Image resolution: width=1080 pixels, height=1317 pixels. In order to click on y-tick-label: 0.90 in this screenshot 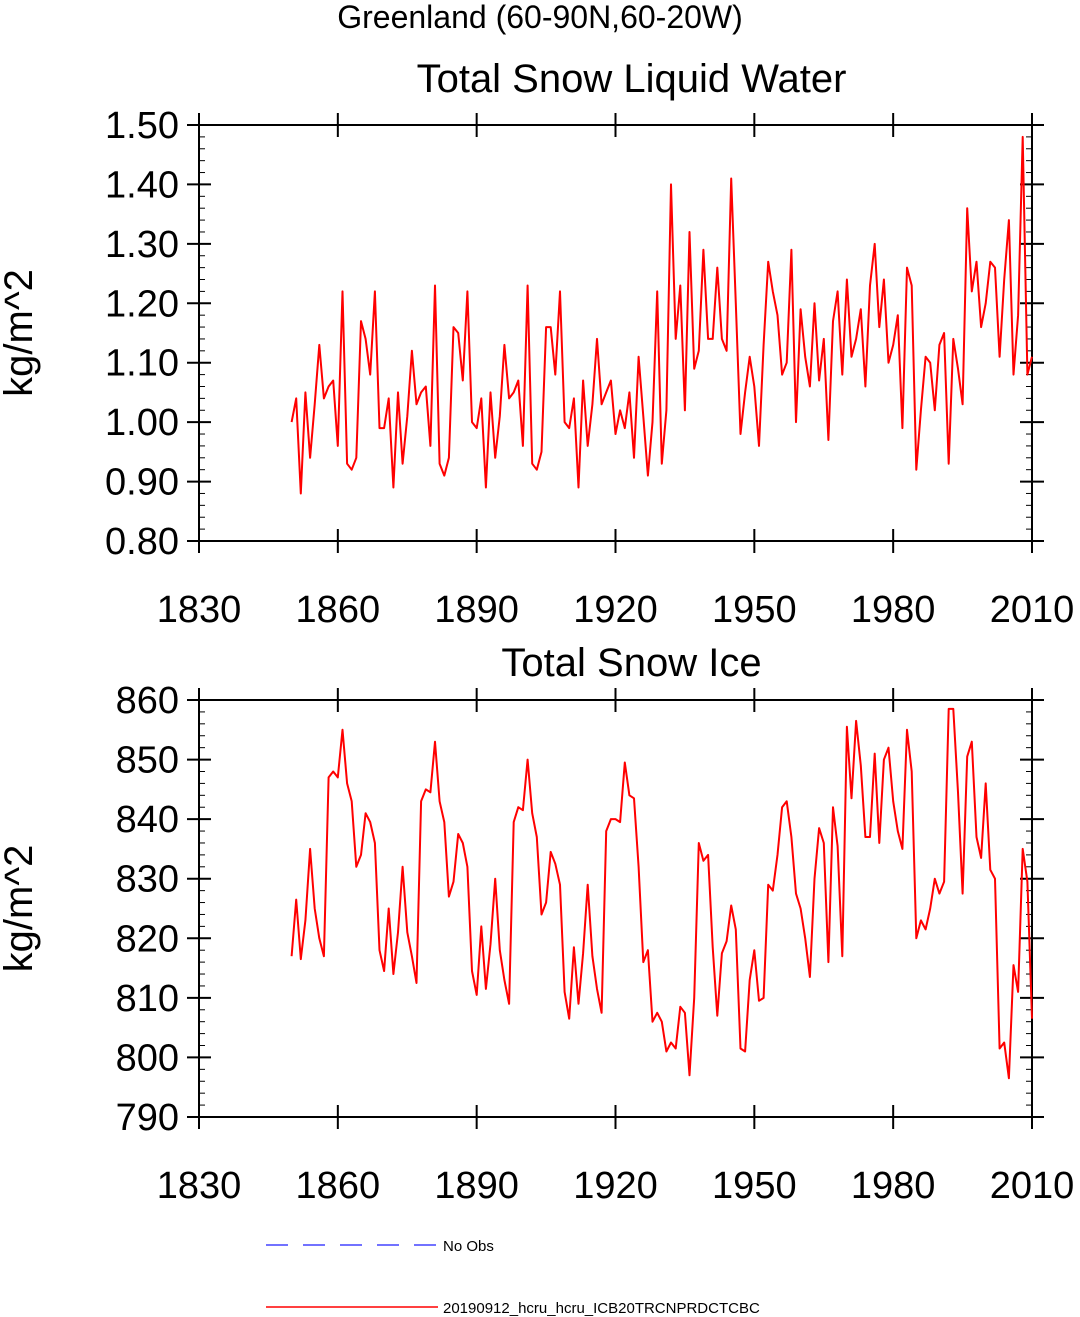, I will do `click(142, 483)`.